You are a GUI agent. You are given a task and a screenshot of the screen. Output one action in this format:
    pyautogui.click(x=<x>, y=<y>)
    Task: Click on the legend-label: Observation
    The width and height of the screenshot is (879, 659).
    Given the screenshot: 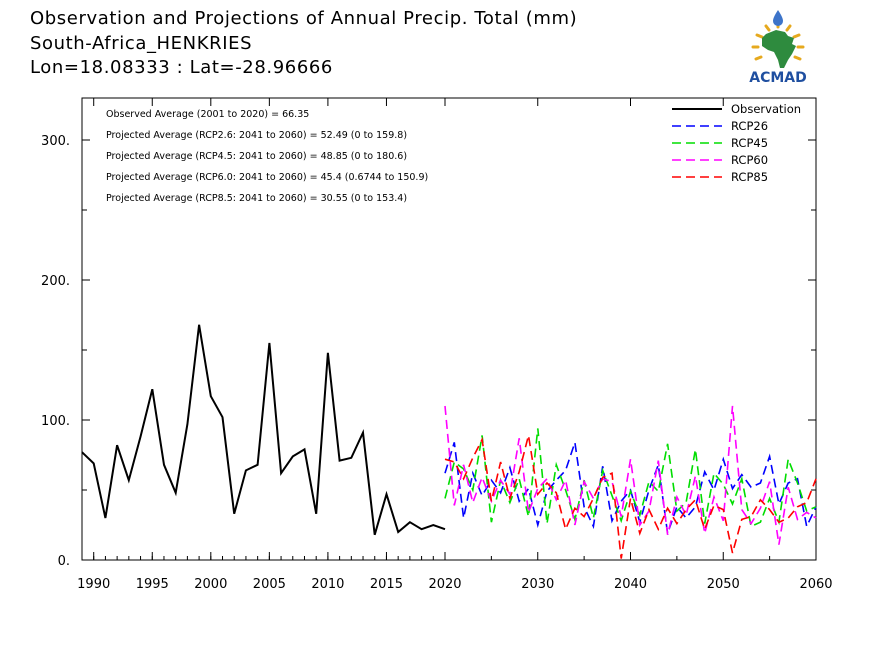 What is the action you would take?
    pyautogui.click(x=766, y=109)
    